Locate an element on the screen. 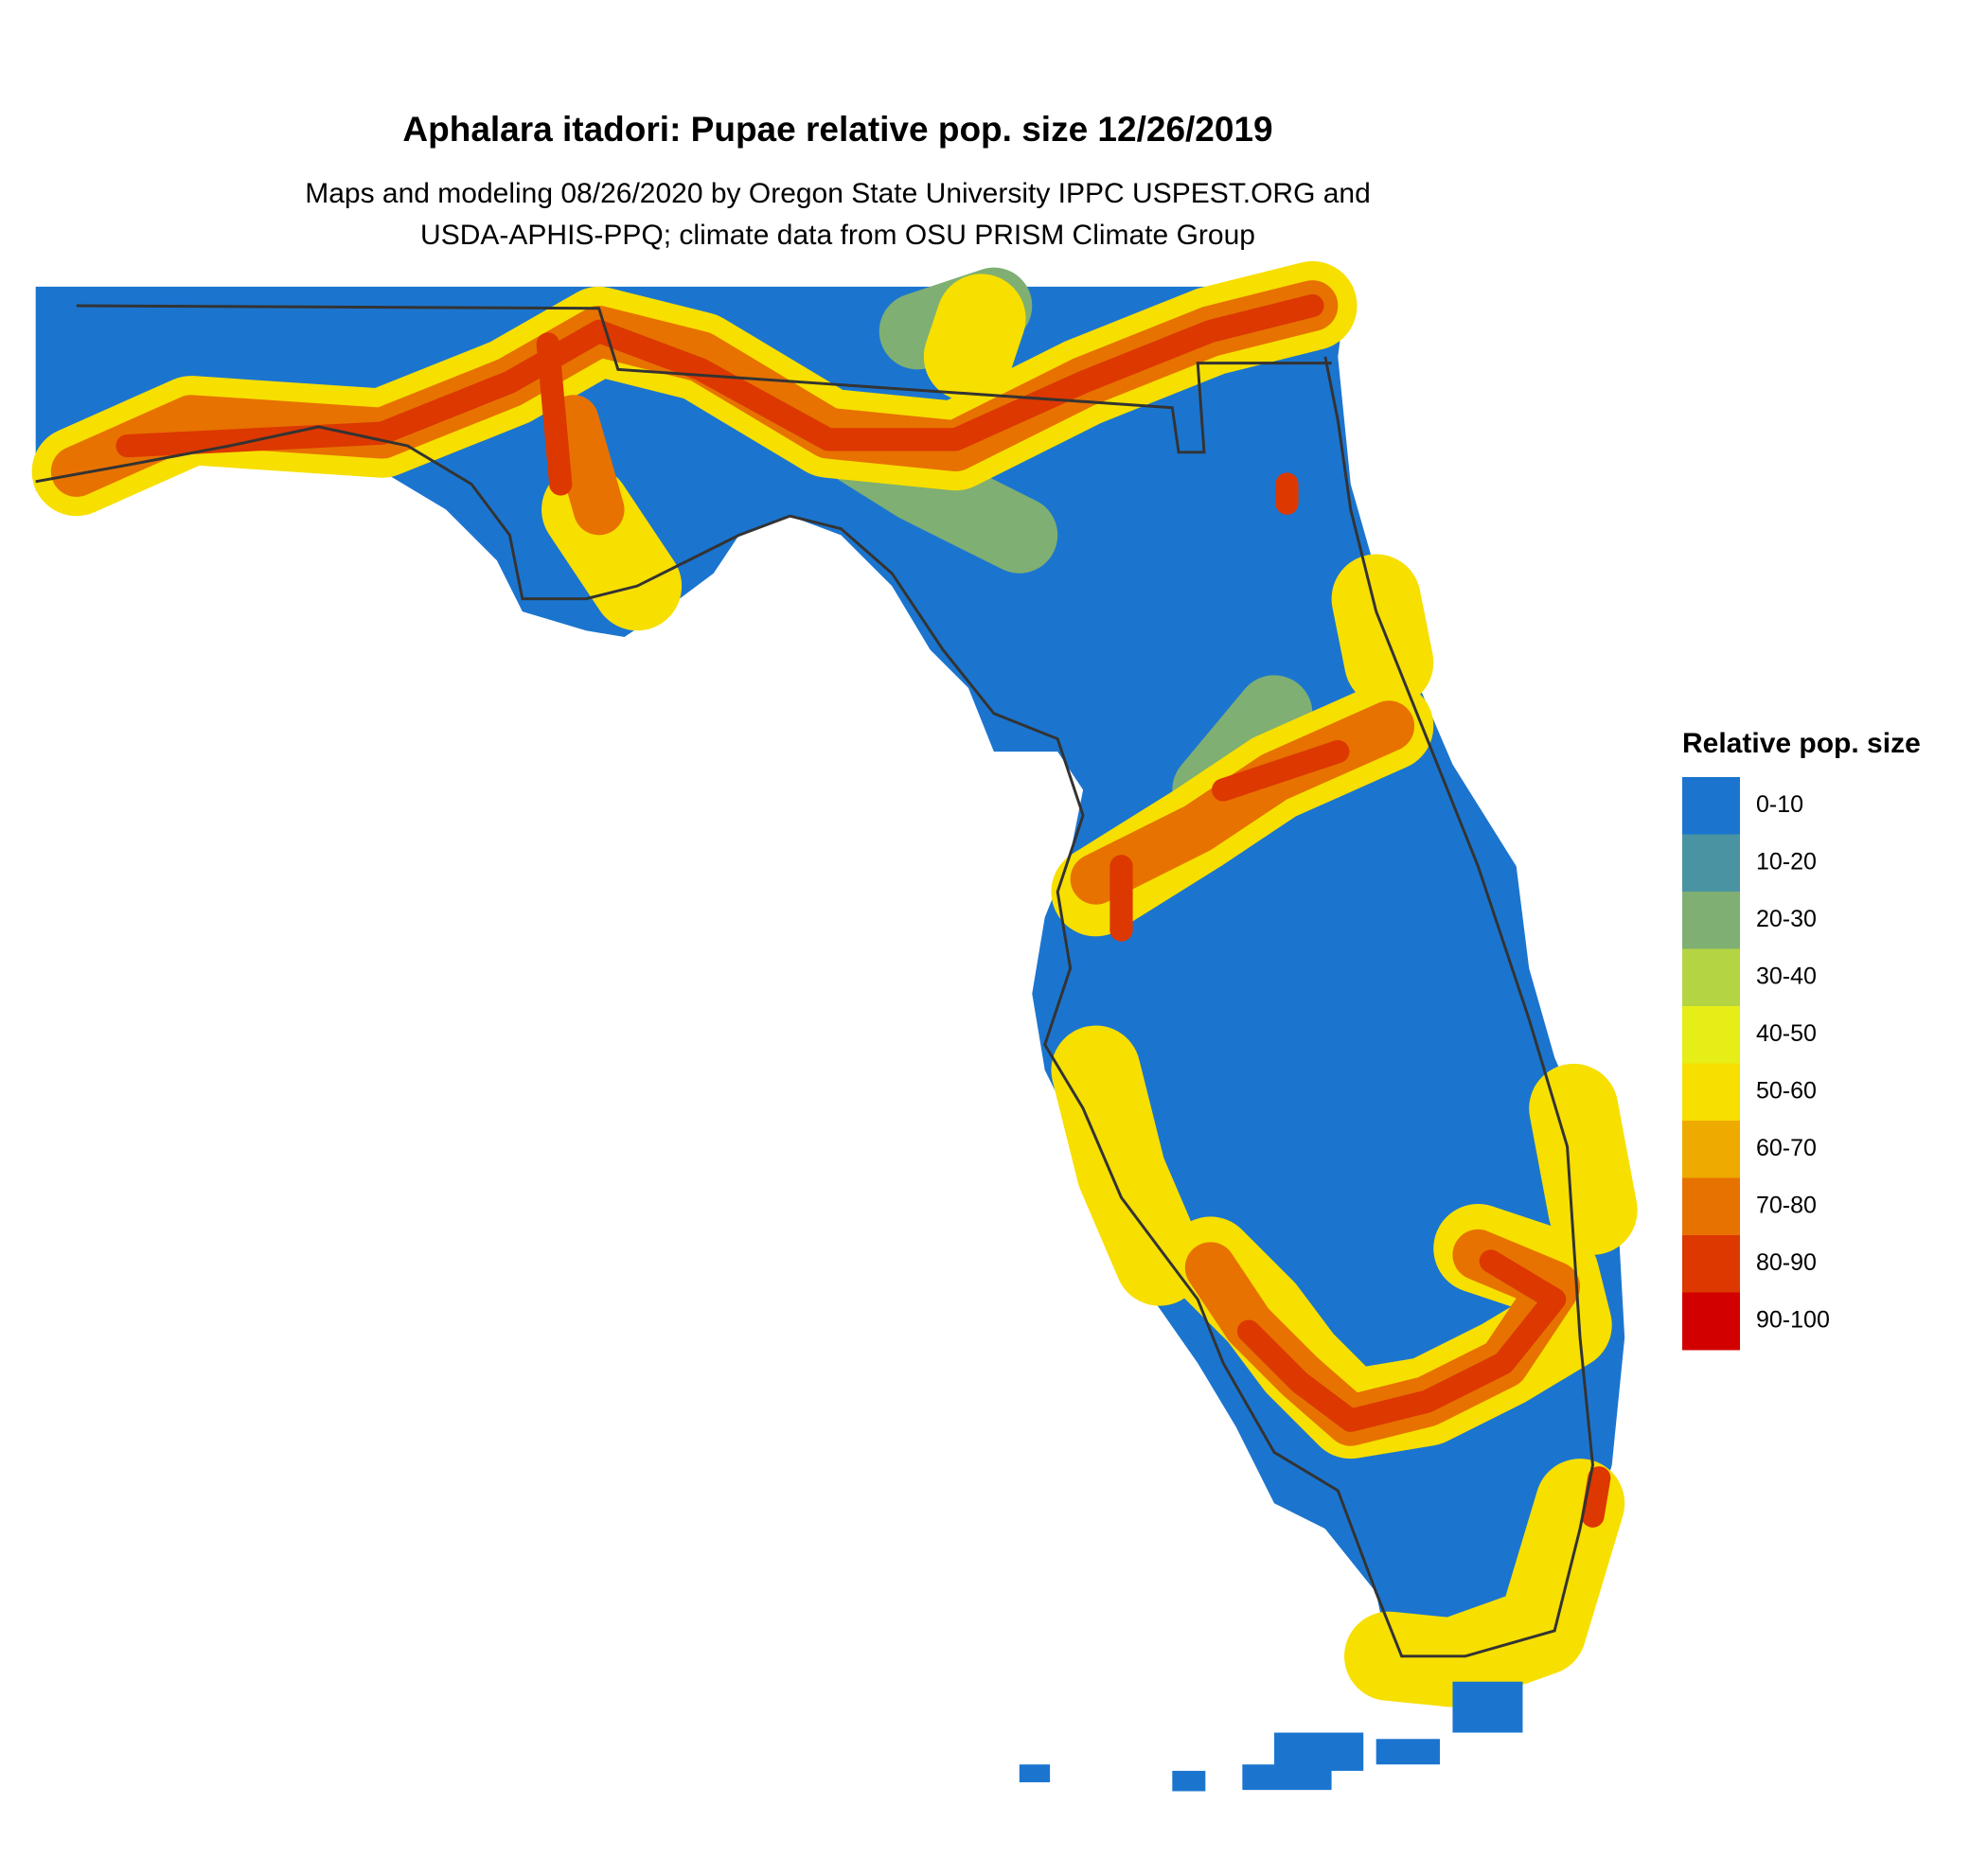 The height and width of the screenshot is (1875, 1988). legend-label: 50-60 is located at coordinates (1786, 1090).